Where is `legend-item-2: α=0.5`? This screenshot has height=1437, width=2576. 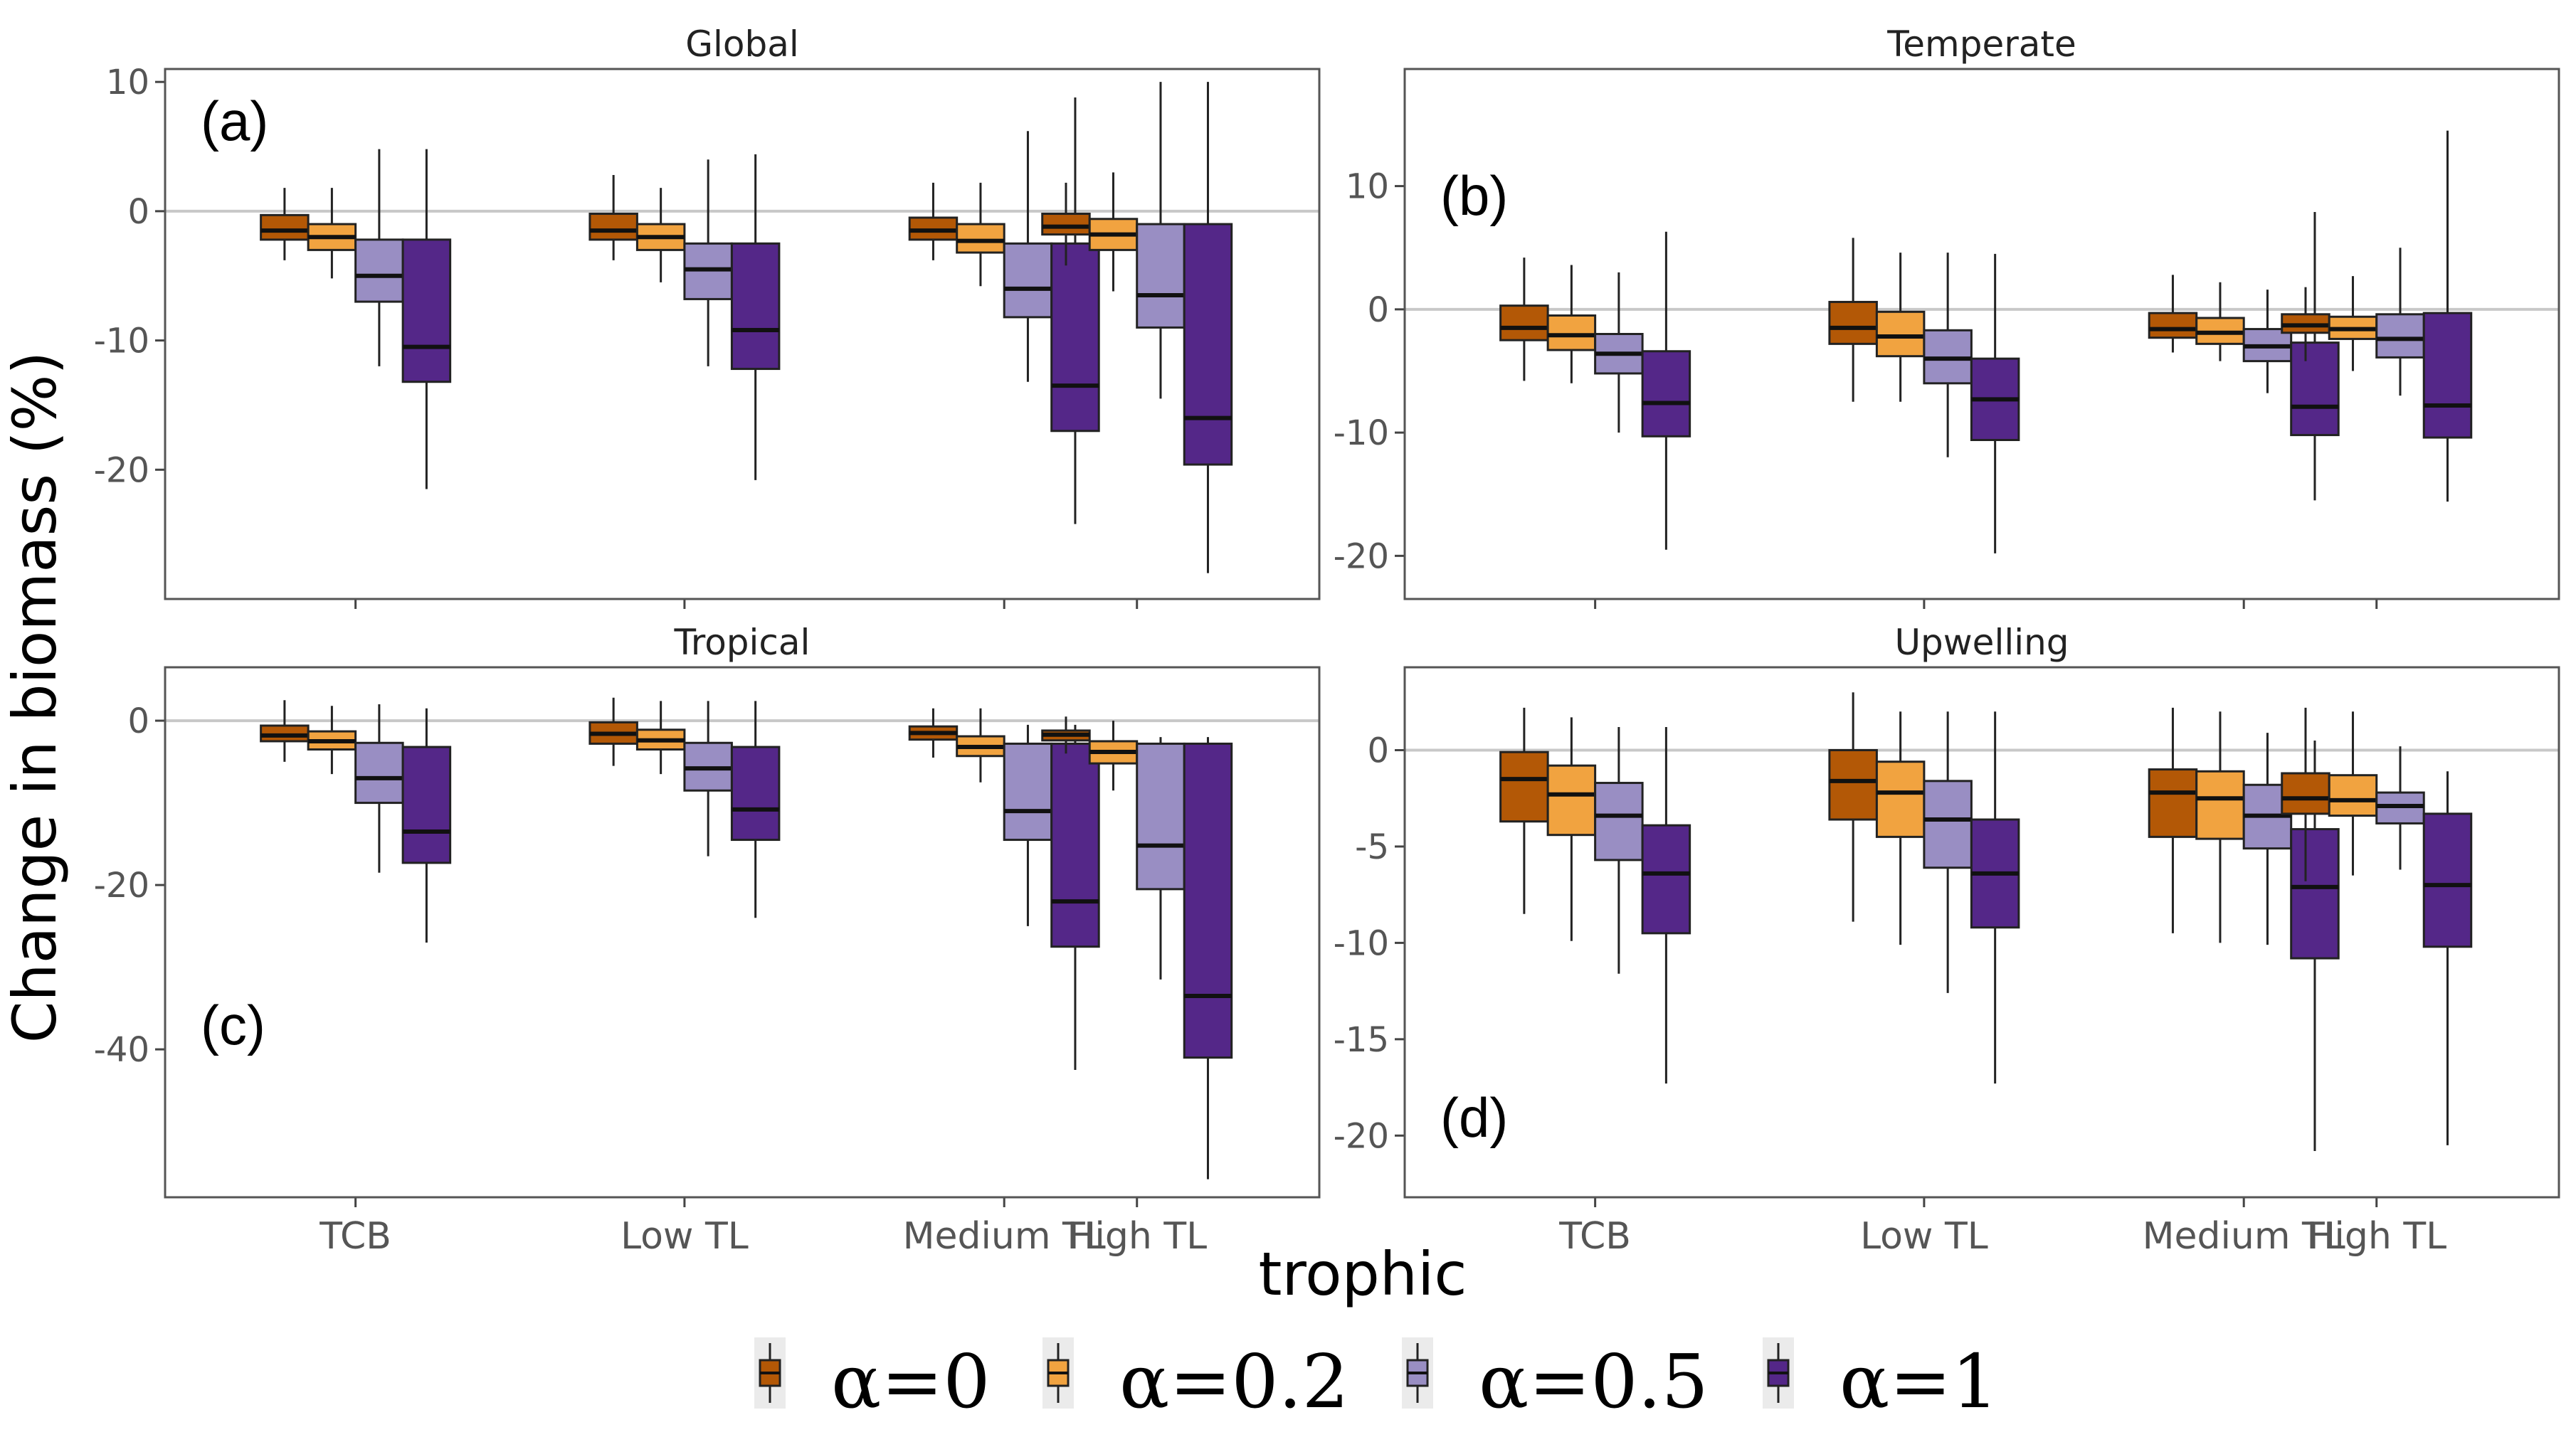
legend-item-2: α=0.5 is located at coordinates (1555, 1381).